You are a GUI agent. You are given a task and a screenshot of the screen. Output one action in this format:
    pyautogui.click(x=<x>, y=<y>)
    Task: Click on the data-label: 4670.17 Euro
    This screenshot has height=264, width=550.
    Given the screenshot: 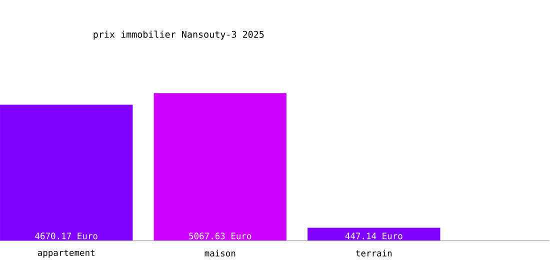 What is the action you would take?
    pyautogui.click(x=66, y=236)
    